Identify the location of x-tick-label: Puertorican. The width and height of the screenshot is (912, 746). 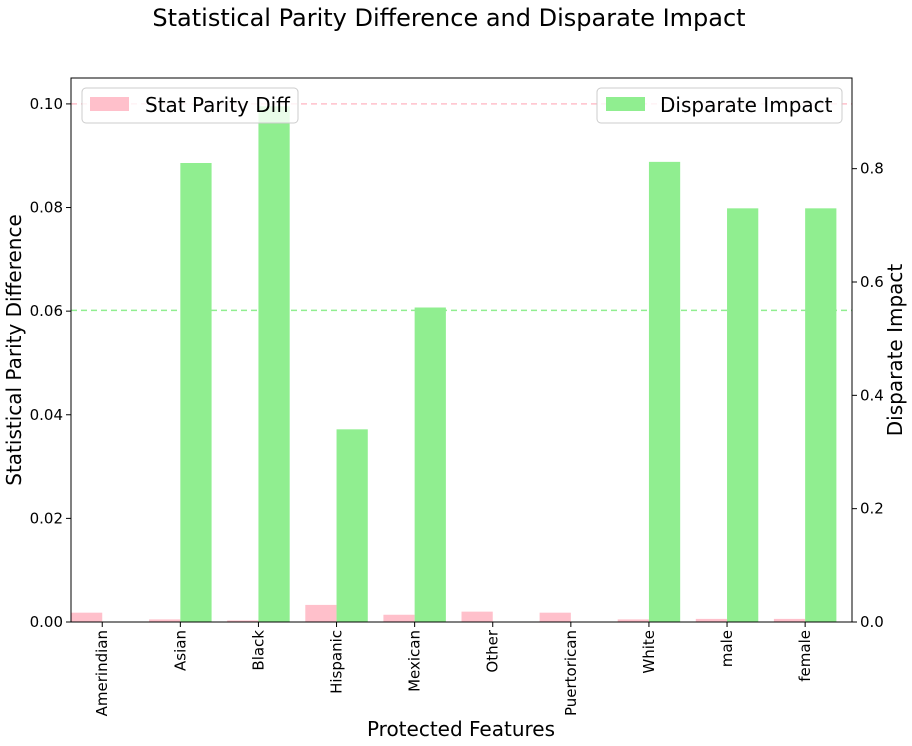
(571, 673).